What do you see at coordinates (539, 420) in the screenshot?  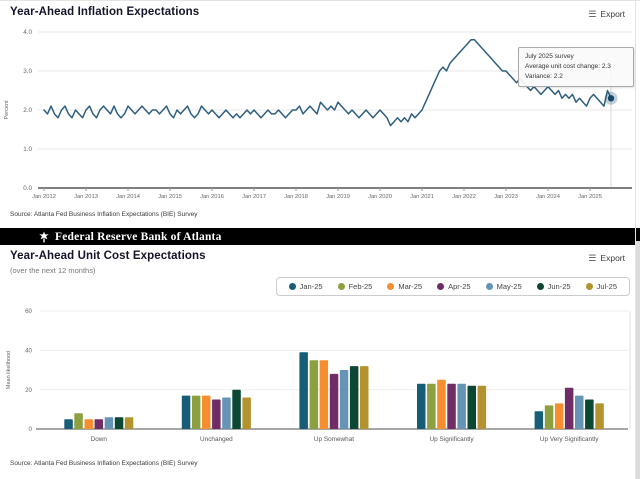 I see `bar-jan-25-up-very-significantly` at bounding box center [539, 420].